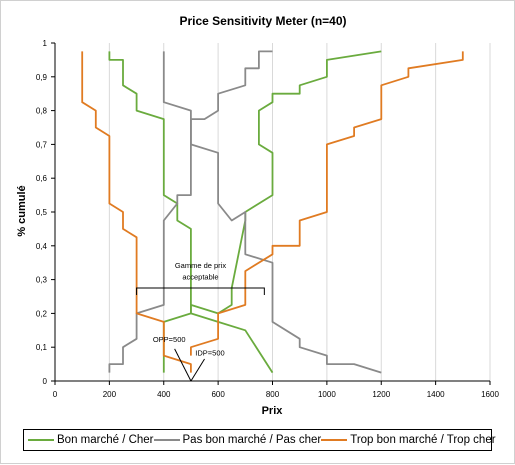  I want to click on y-tick-label: 0,6, so click(42, 178).